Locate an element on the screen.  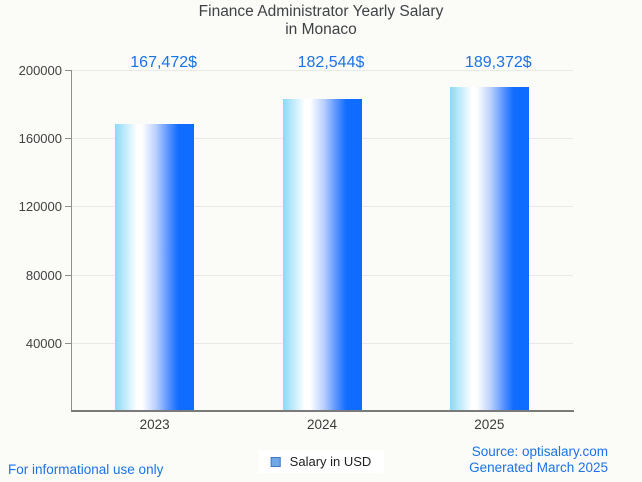
y-axis-tick-label: 40000 is located at coordinates (43, 343).